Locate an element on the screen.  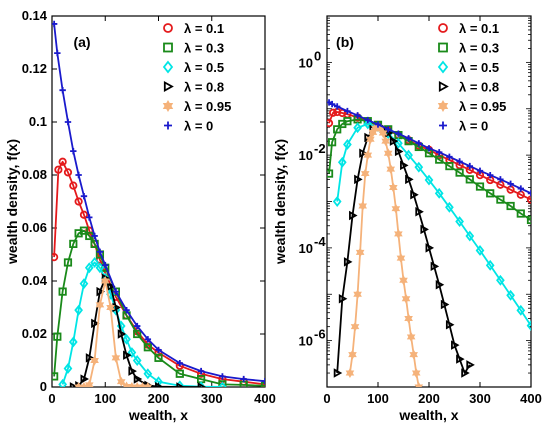
x-tick-label: 200 is located at coordinates (159, 398).